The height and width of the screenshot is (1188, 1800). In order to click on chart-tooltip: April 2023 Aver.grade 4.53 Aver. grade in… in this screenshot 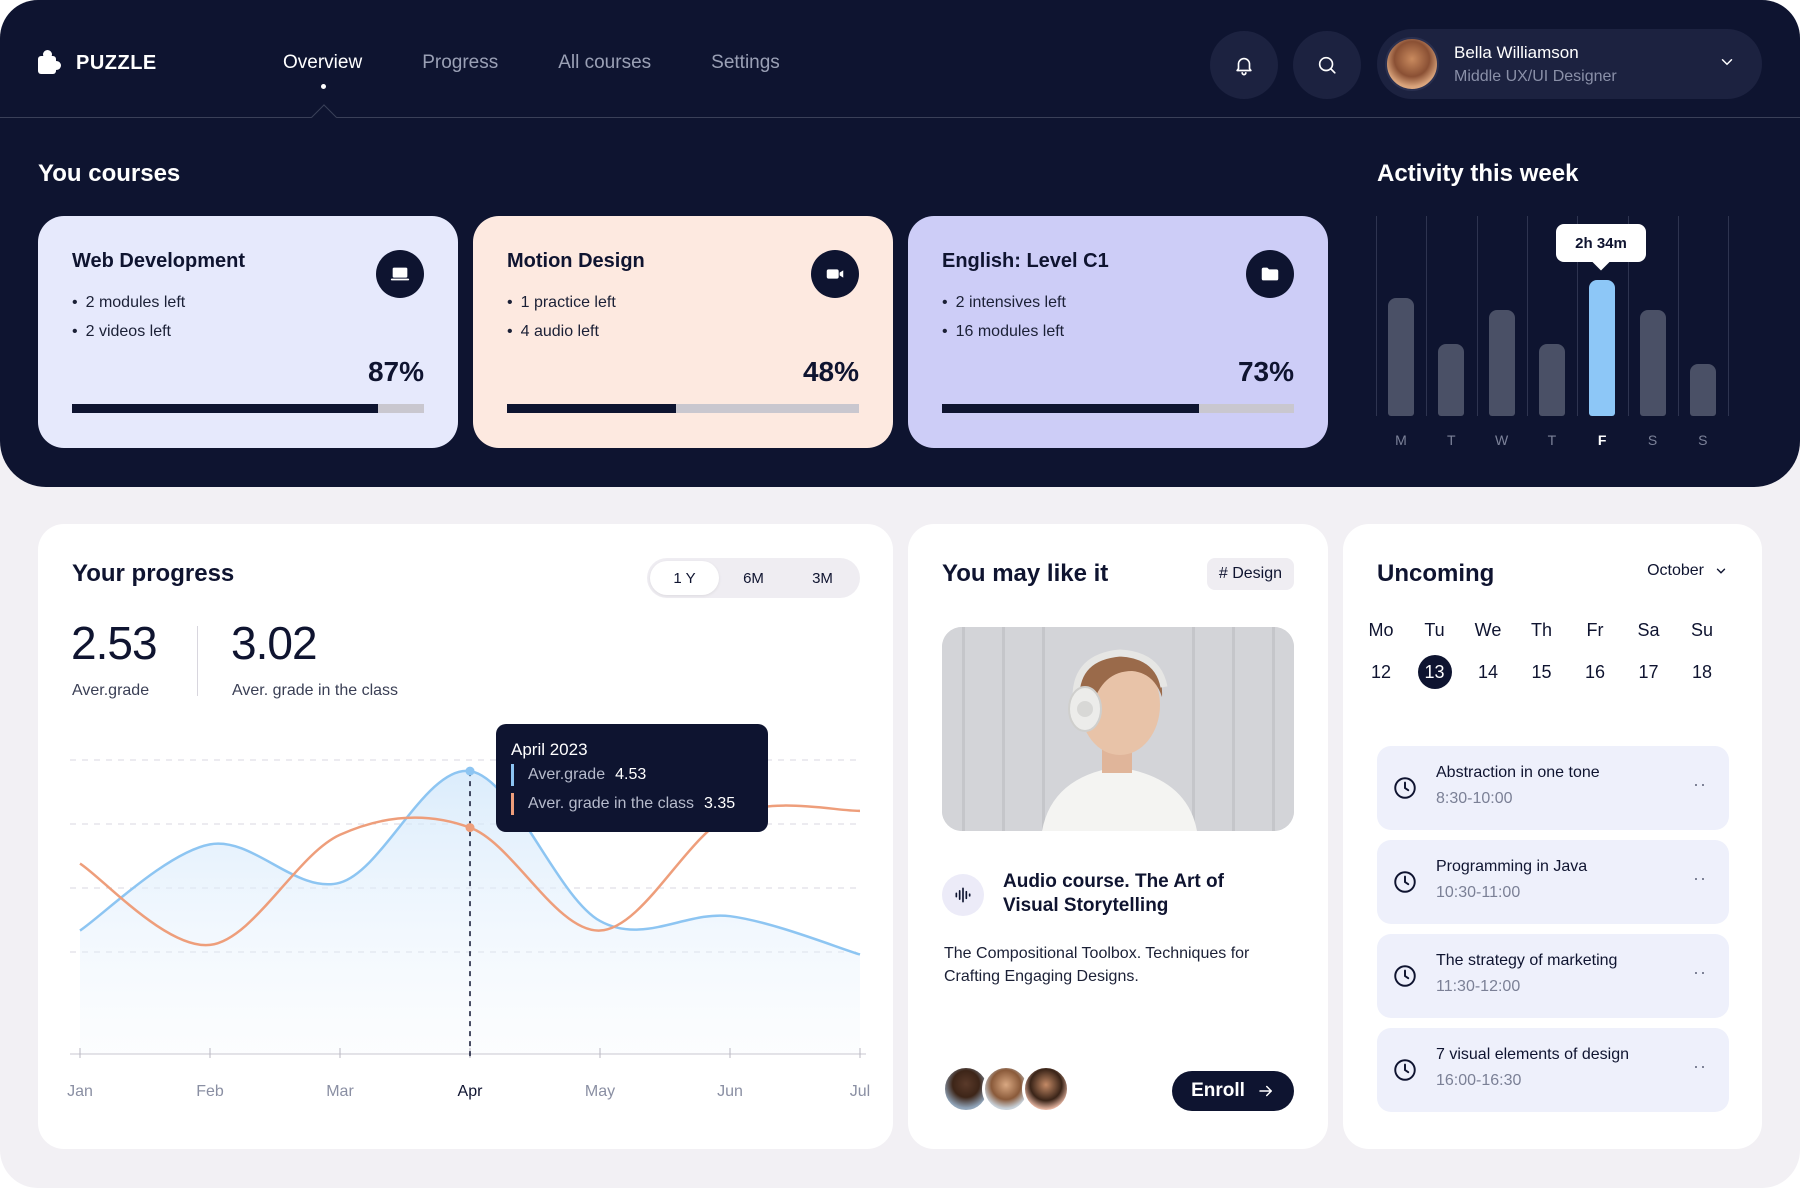, I will do `click(632, 778)`.